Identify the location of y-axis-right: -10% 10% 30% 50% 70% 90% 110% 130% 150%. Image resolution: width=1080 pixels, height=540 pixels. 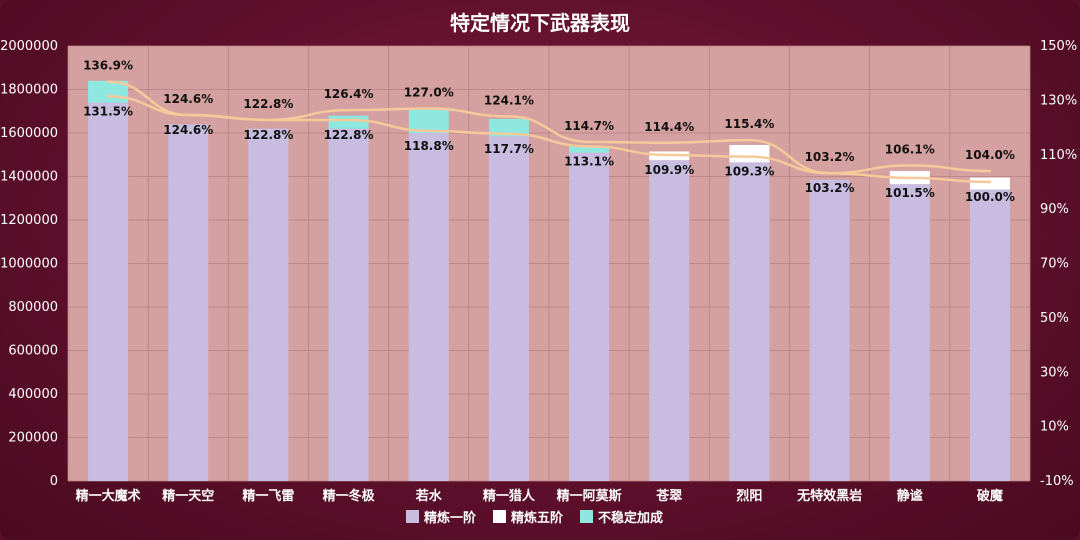
(1058, 264).